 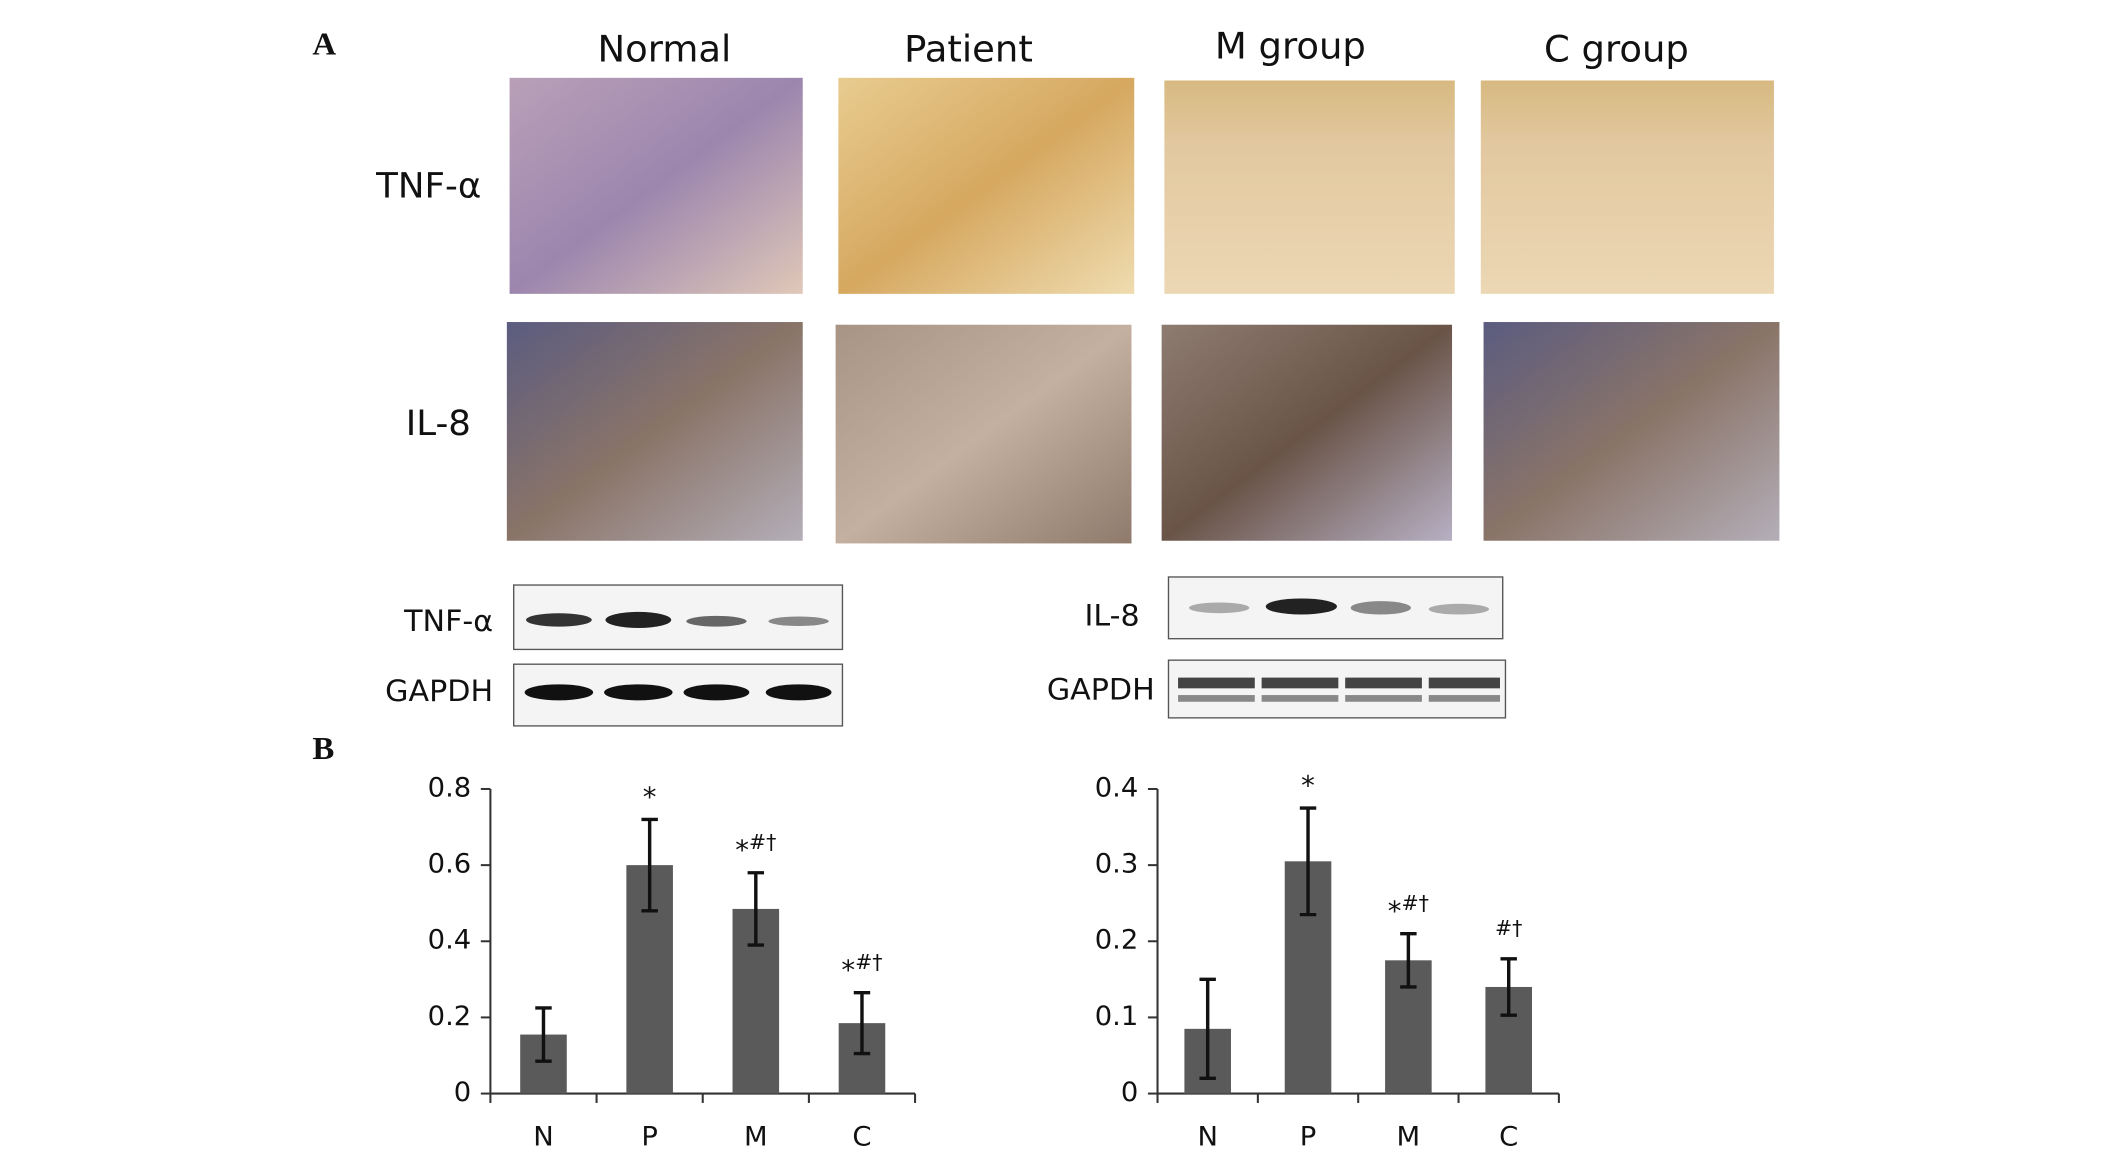 I want to click on column-label: Patient, so click(x=968, y=49).